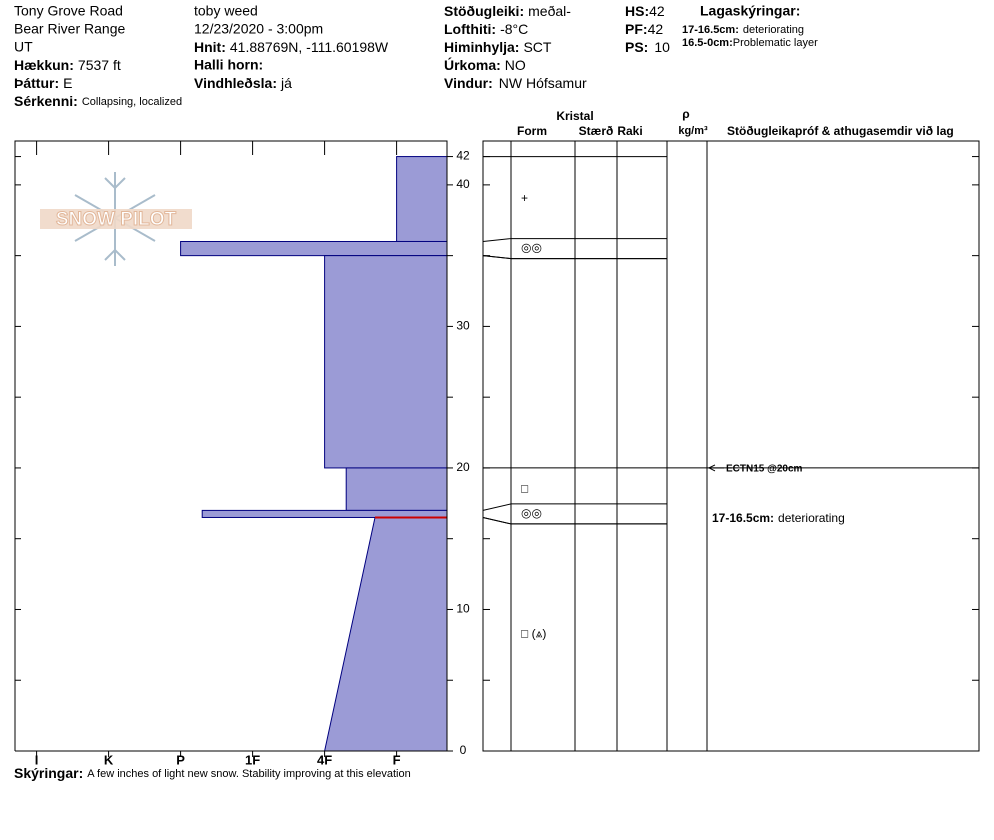 The image size is (994, 840). What do you see at coordinates (468, 83) in the screenshot?
I see `label: Vindur:` at bounding box center [468, 83].